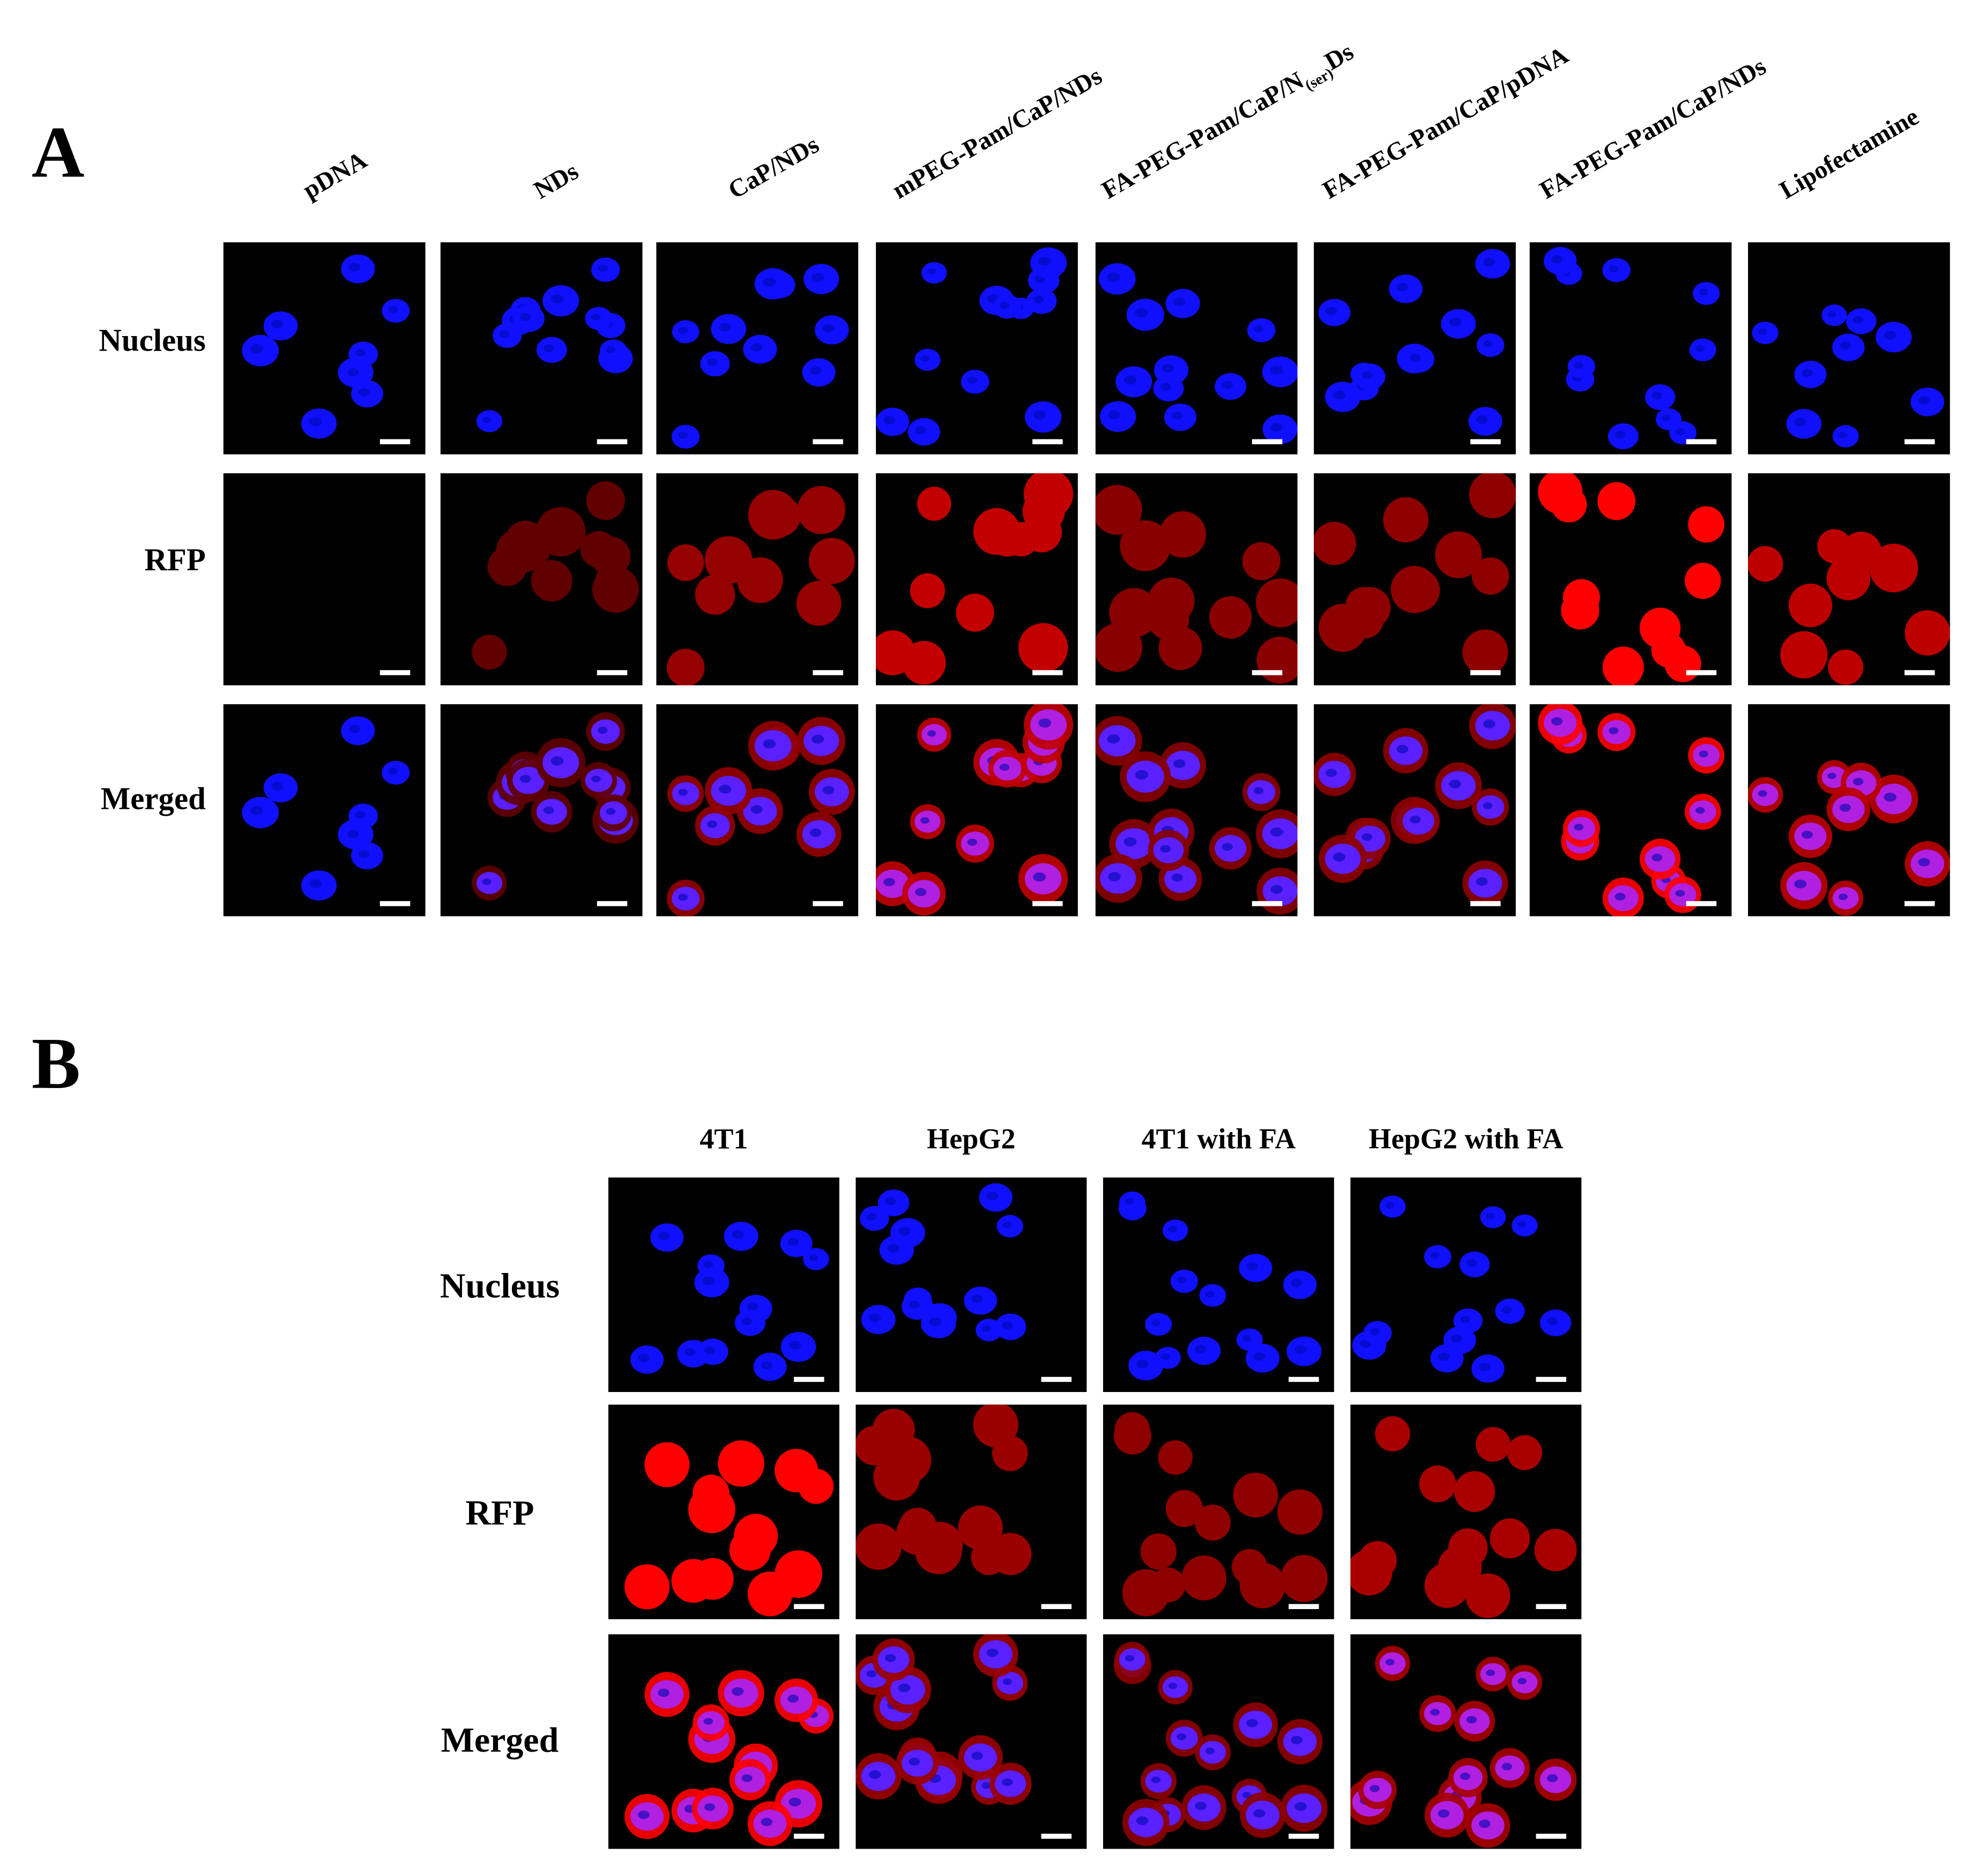 Image resolution: width=1979 pixels, height=1876 pixels. Describe the element at coordinates (58, 152) in the screenshot. I see `panel-label: A` at that location.